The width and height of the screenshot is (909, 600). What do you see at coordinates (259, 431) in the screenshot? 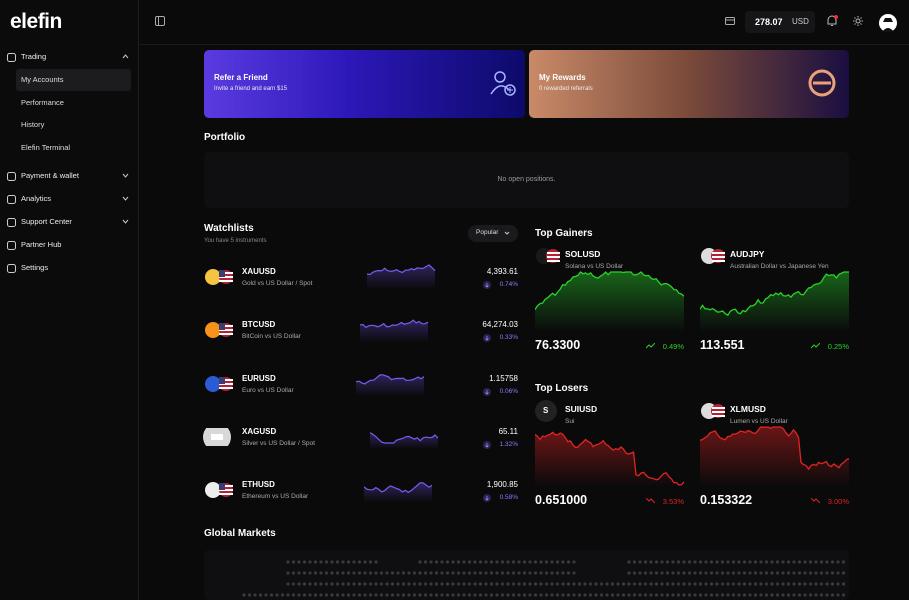
I see `symbol: XAGUSD` at bounding box center [259, 431].